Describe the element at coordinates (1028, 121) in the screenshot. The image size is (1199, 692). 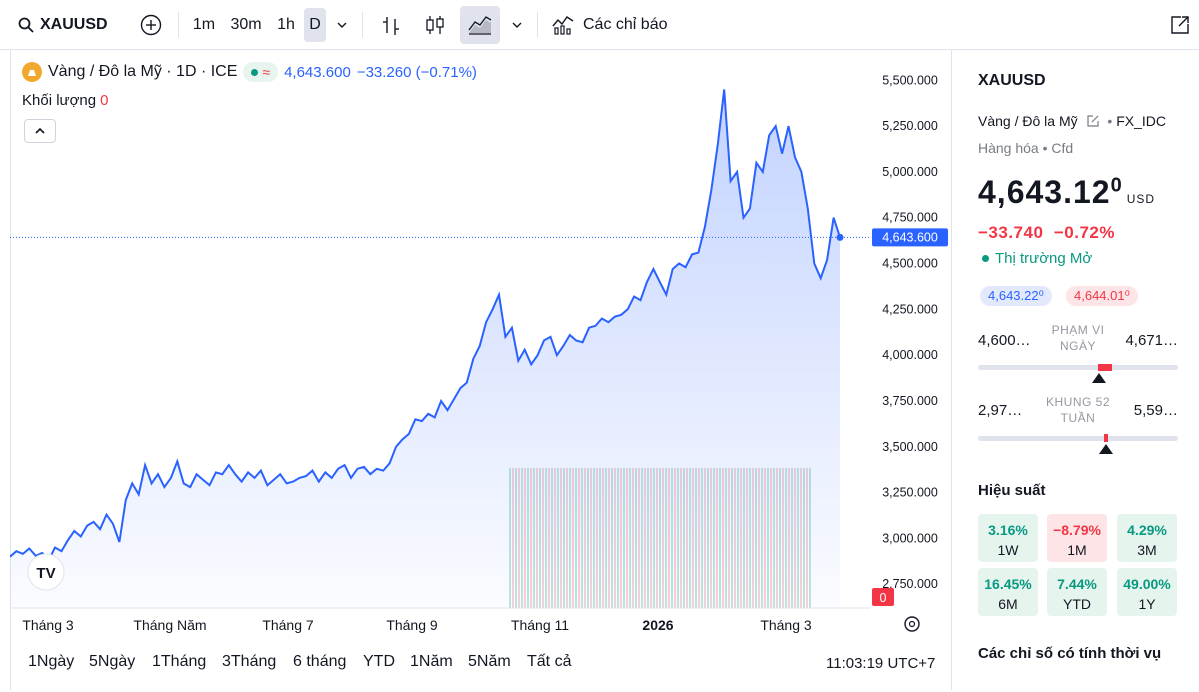
I see `panel-symbol-name: Vàng / Đô la Mỹ` at that location.